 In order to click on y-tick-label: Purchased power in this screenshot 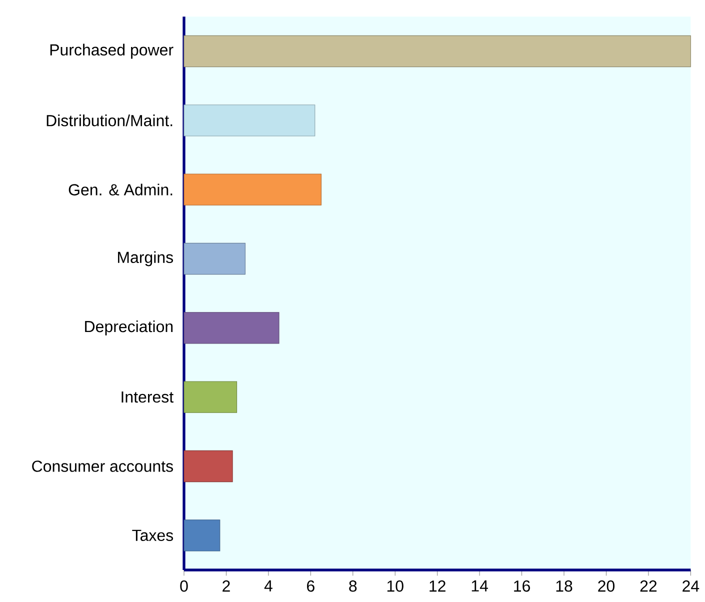, I will do `click(112, 51)`.